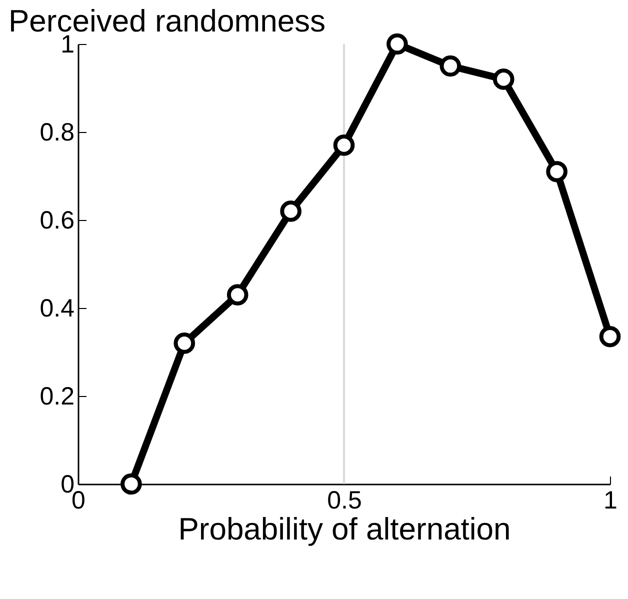 The image size is (628, 599). What do you see at coordinates (57, 308) in the screenshot?
I see `y-tick-label: 0.4` at bounding box center [57, 308].